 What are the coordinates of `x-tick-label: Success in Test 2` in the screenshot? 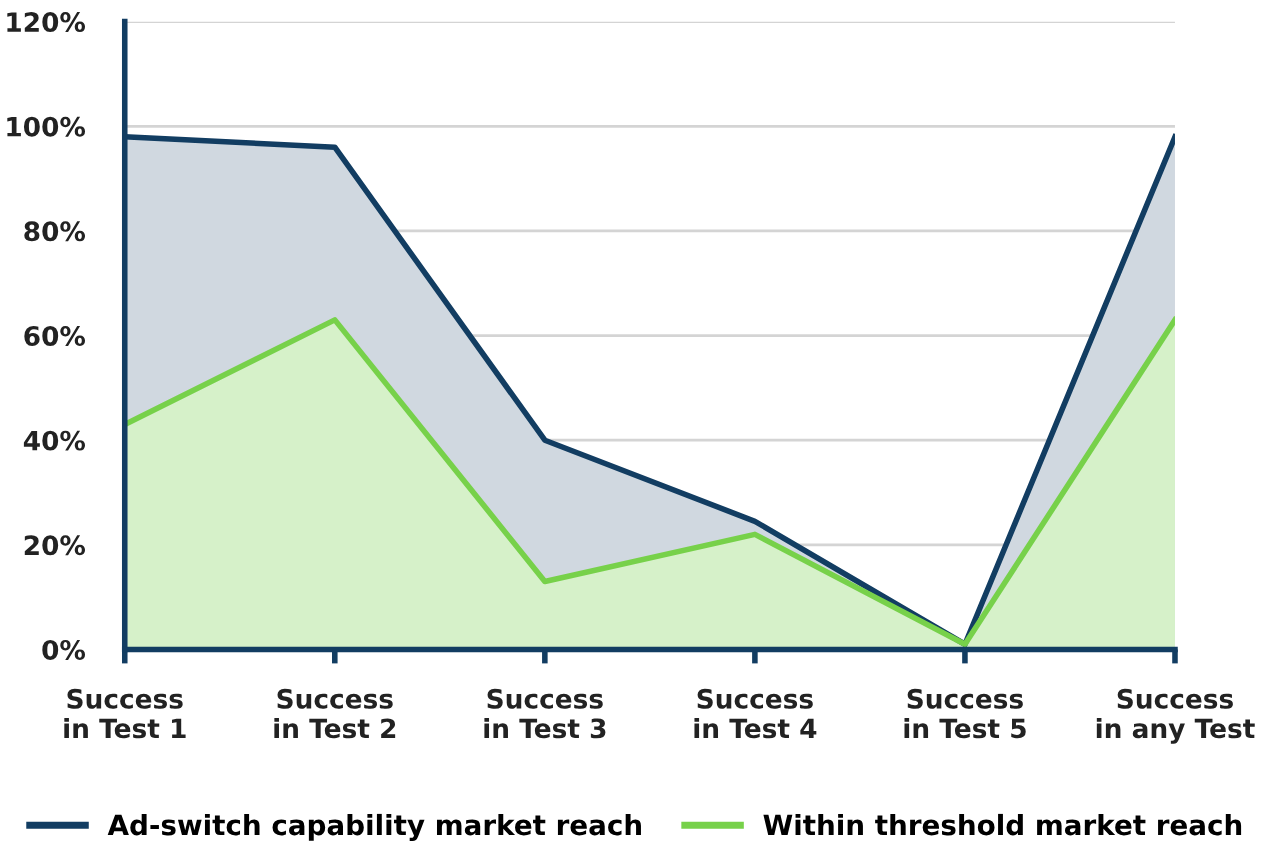 It's located at (335, 713).